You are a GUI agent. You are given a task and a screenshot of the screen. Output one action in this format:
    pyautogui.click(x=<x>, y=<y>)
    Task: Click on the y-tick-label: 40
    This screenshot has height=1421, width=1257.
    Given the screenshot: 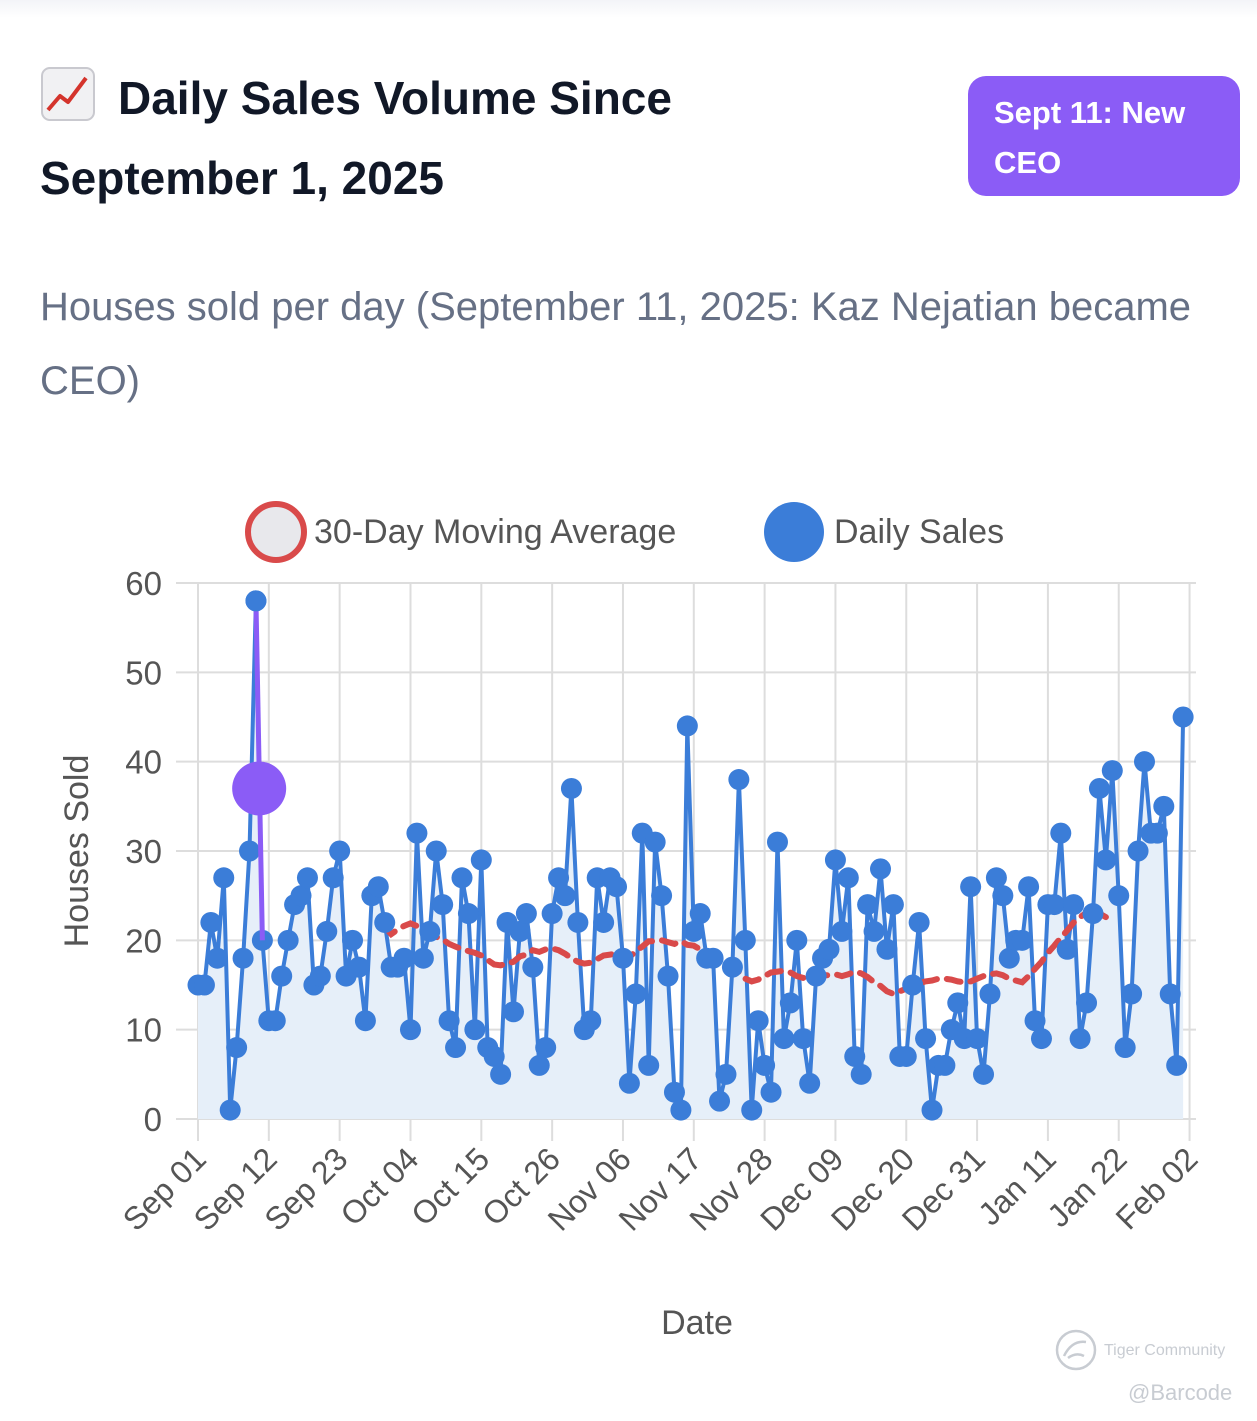 What is the action you would take?
    pyautogui.click(x=143, y=762)
    